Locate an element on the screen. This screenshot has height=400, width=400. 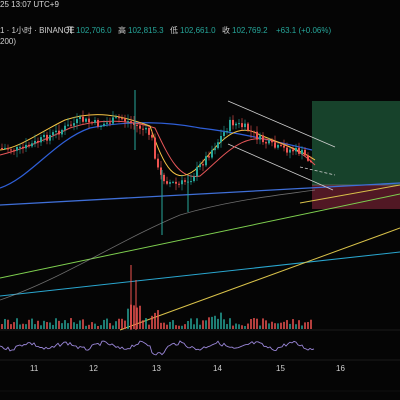
x-axis-label: 11 is located at coordinates (34, 369).